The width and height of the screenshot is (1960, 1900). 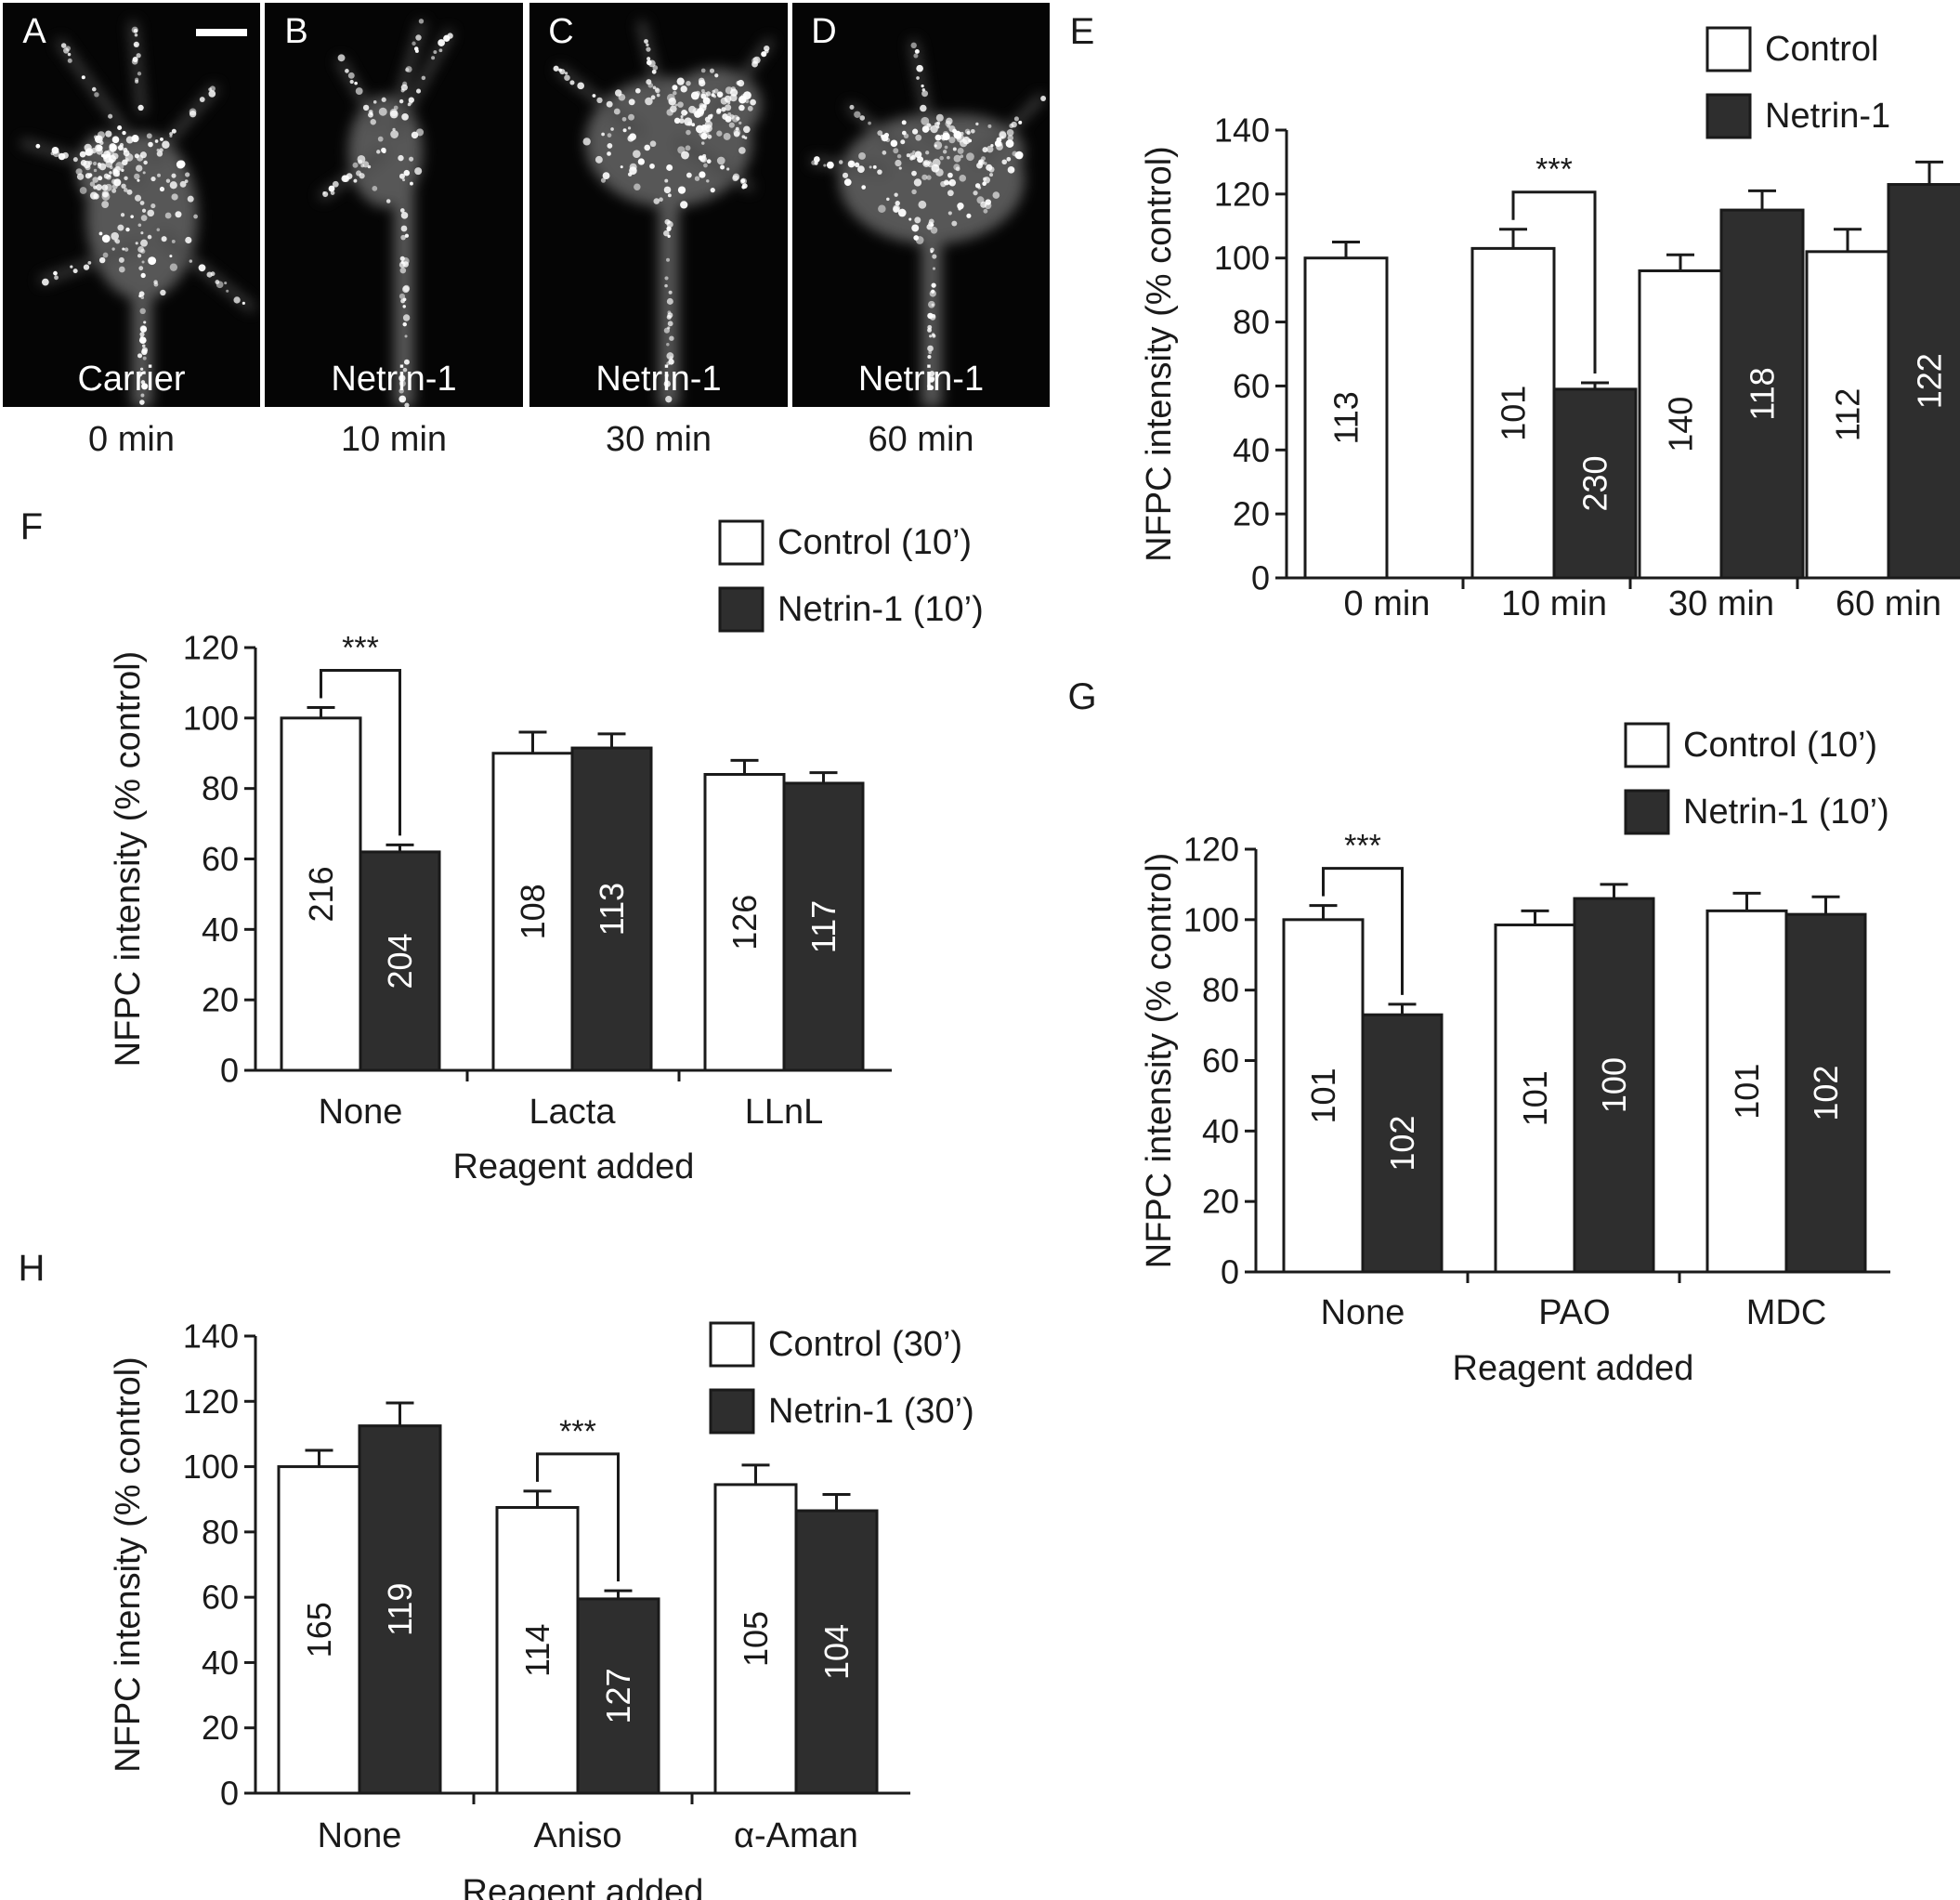 I want to click on x-tick-label: PAO, so click(x=1574, y=1312).